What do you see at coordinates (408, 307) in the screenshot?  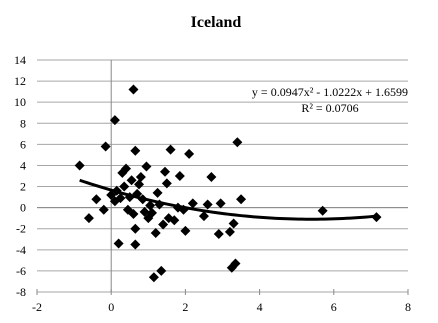 I see `x-tick-label: 8` at bounding box center [408, 307].